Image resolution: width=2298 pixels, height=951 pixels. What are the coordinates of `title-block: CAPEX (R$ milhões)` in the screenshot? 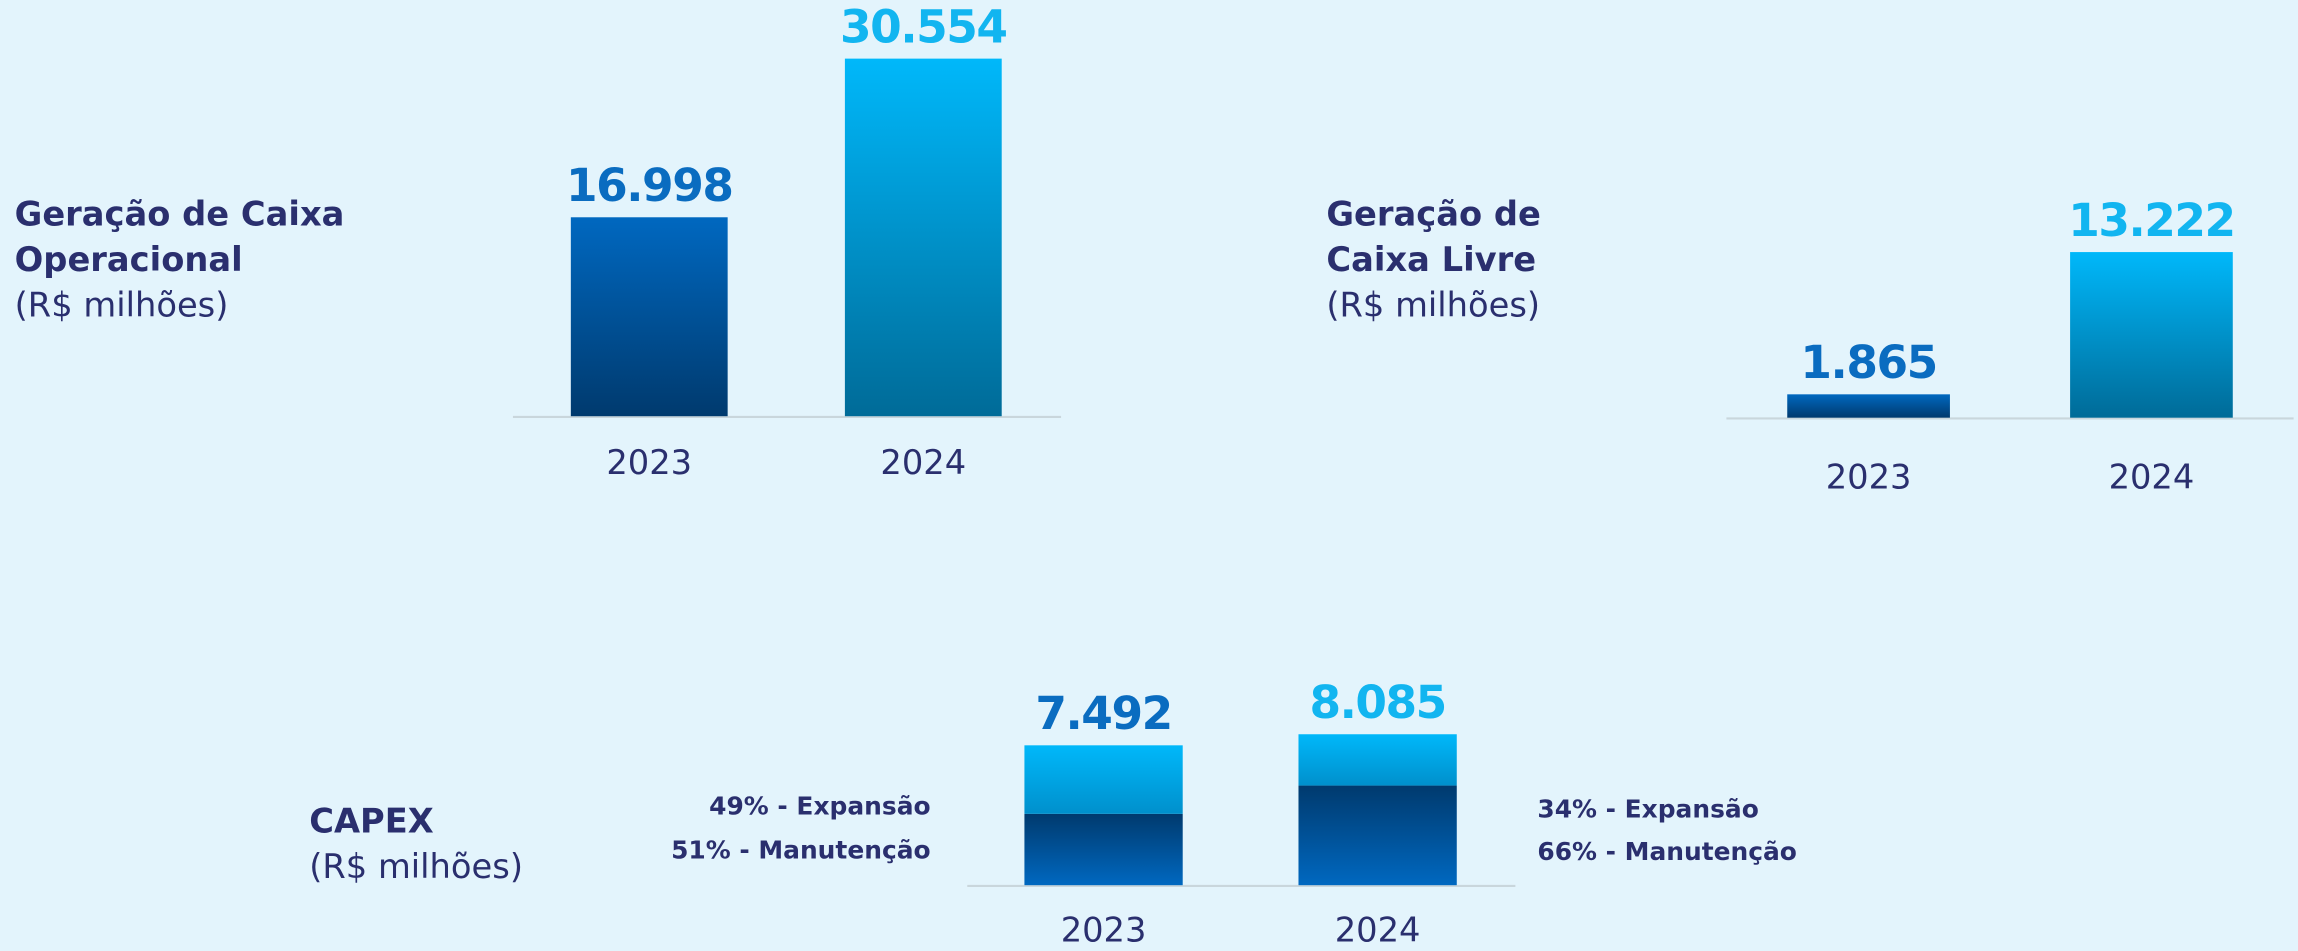 It's located at (455, 845).